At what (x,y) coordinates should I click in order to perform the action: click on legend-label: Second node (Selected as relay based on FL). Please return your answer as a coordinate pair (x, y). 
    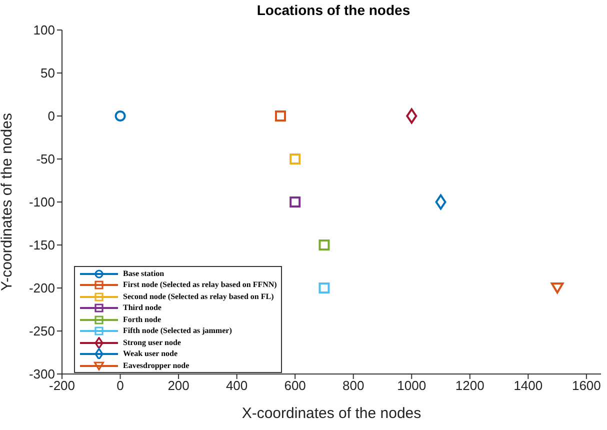
    Looking at the image, I should click on (198, 296).